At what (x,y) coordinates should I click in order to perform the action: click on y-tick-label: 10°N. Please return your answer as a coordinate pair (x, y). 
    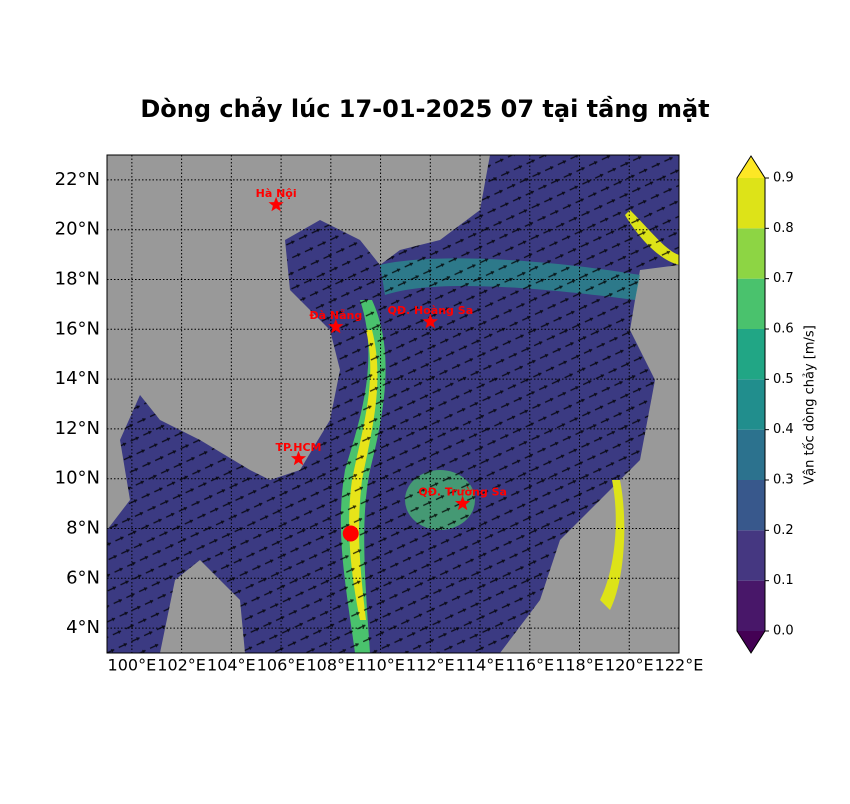
    Looking at the image, I should click on (77, 478).